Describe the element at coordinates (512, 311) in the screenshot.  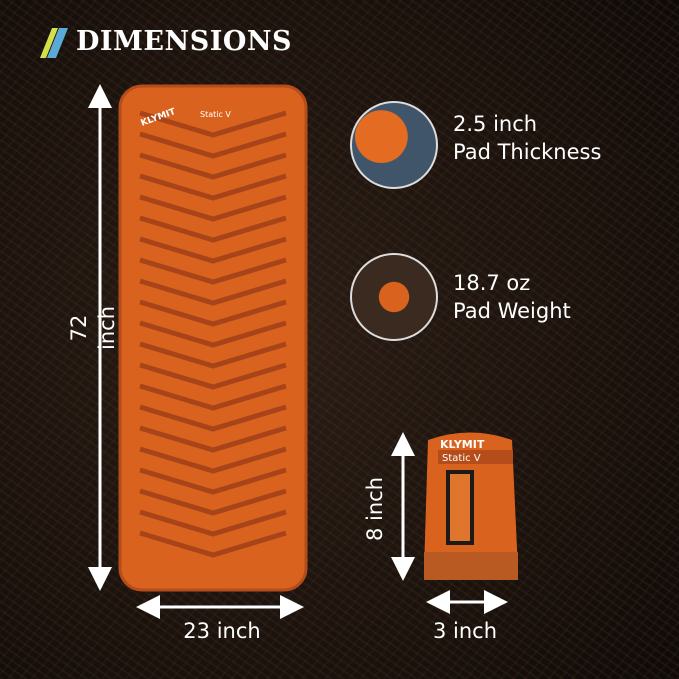
I see `spec-weight-label: Pad Weight` at that location.